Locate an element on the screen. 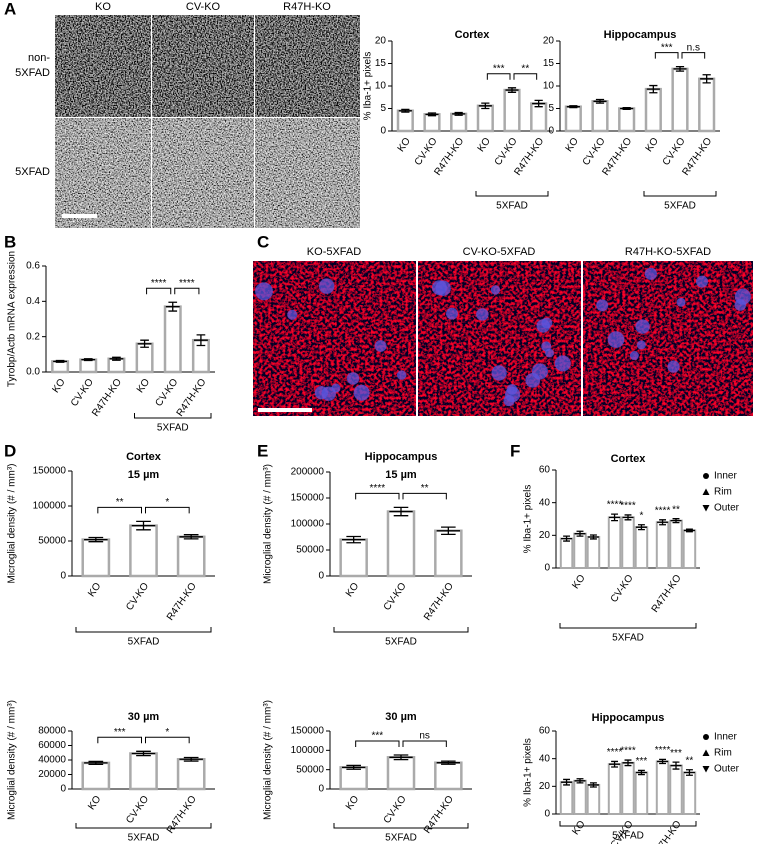 This screenshot has width=757, height=844. y-axis-label: Tyrobp/Actb mRNA expression is located at coordinates (12, 319).